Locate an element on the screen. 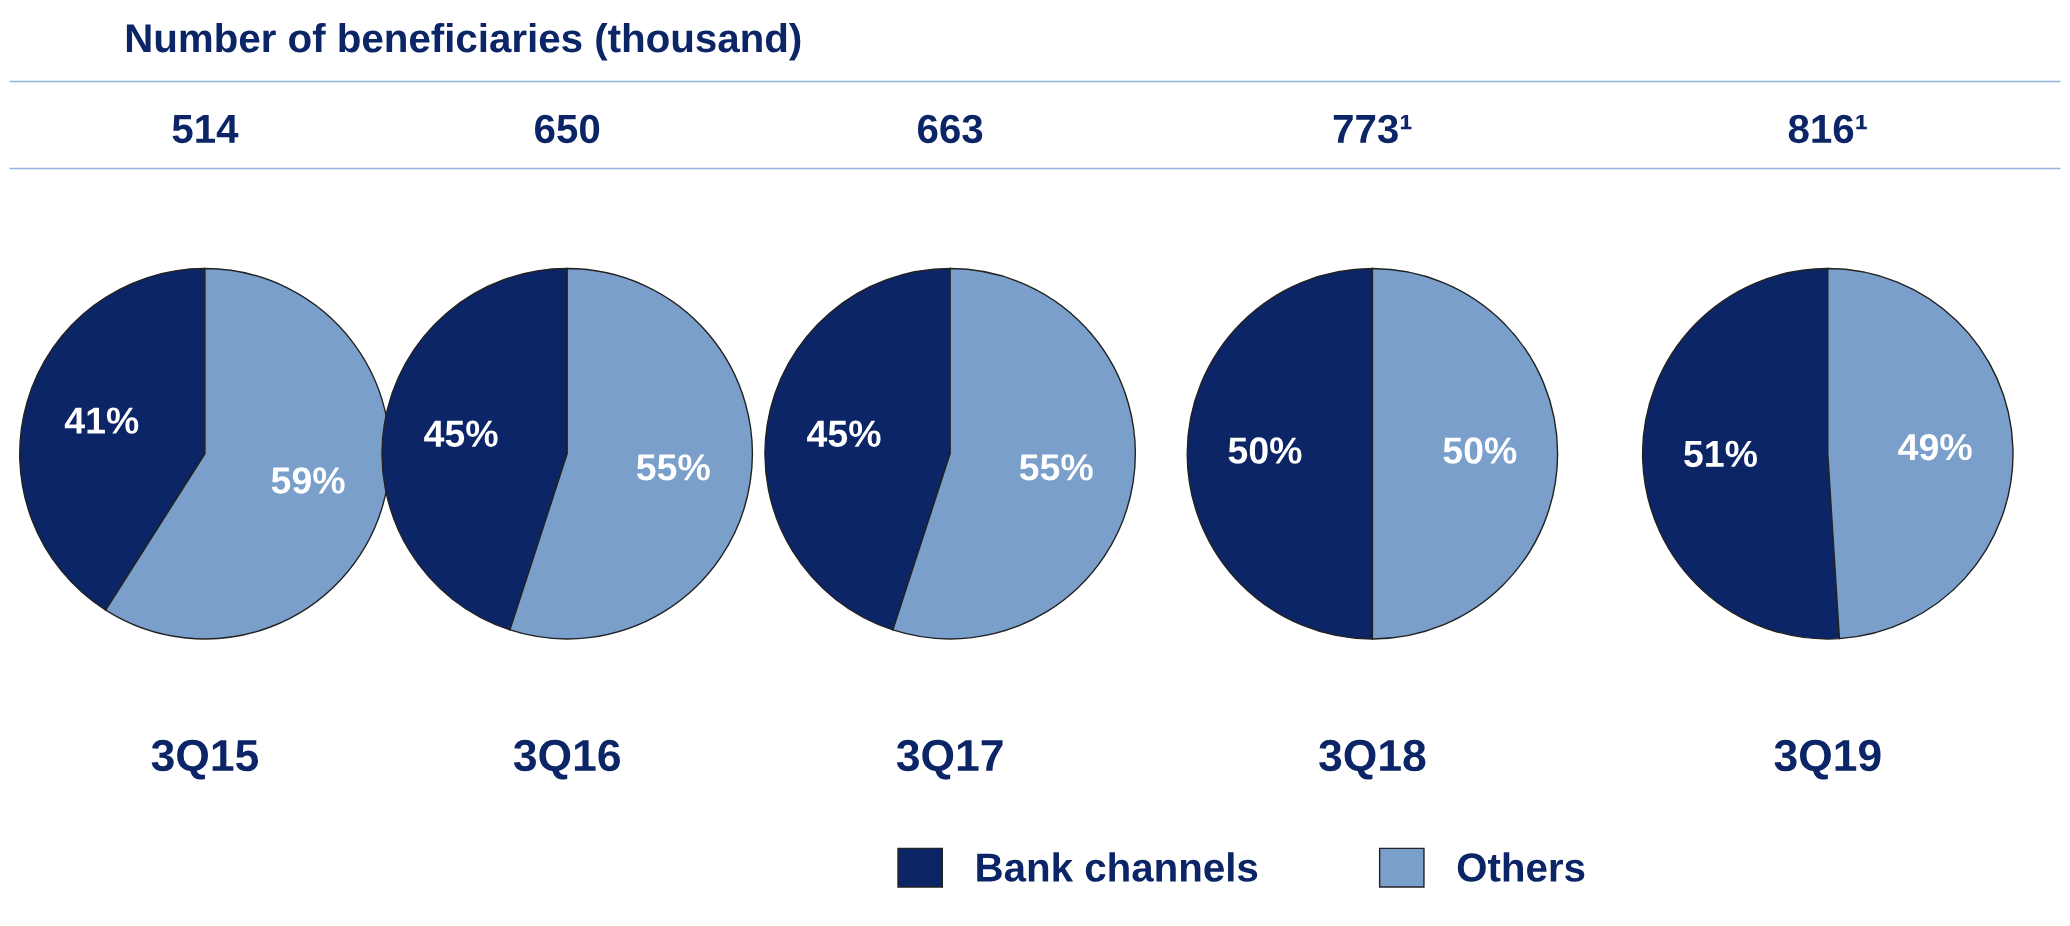 The image size is (2070, 926). chart-title: 514 is located at coordinates (205, 129).